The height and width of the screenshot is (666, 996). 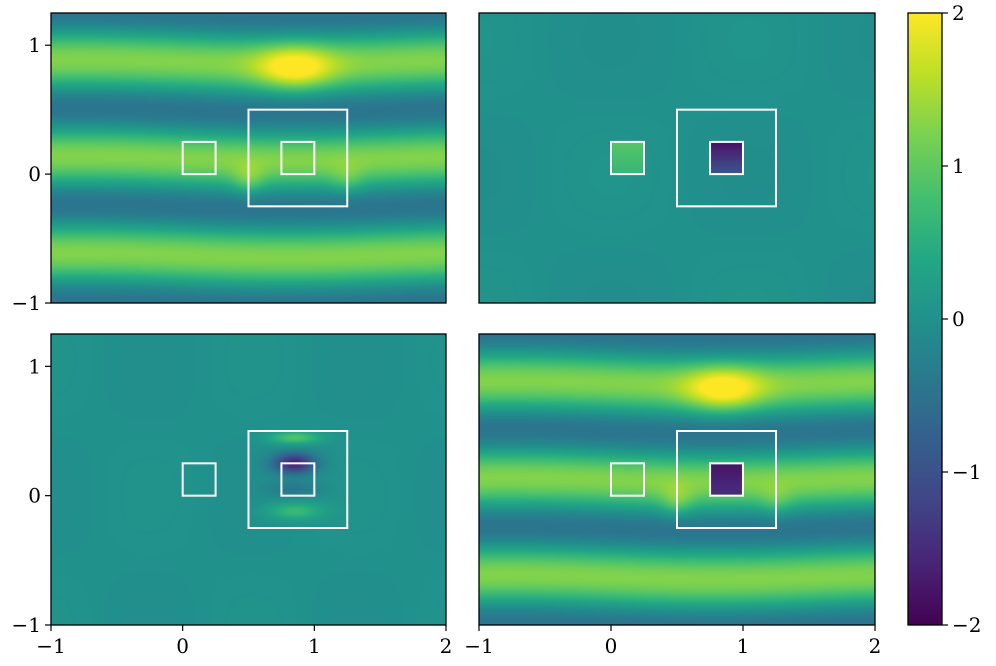 What do you see at coordinates (672, 641) in the screenshot?
I see `tick-group: −1 0 1 2` at bounding box center [672, 641].